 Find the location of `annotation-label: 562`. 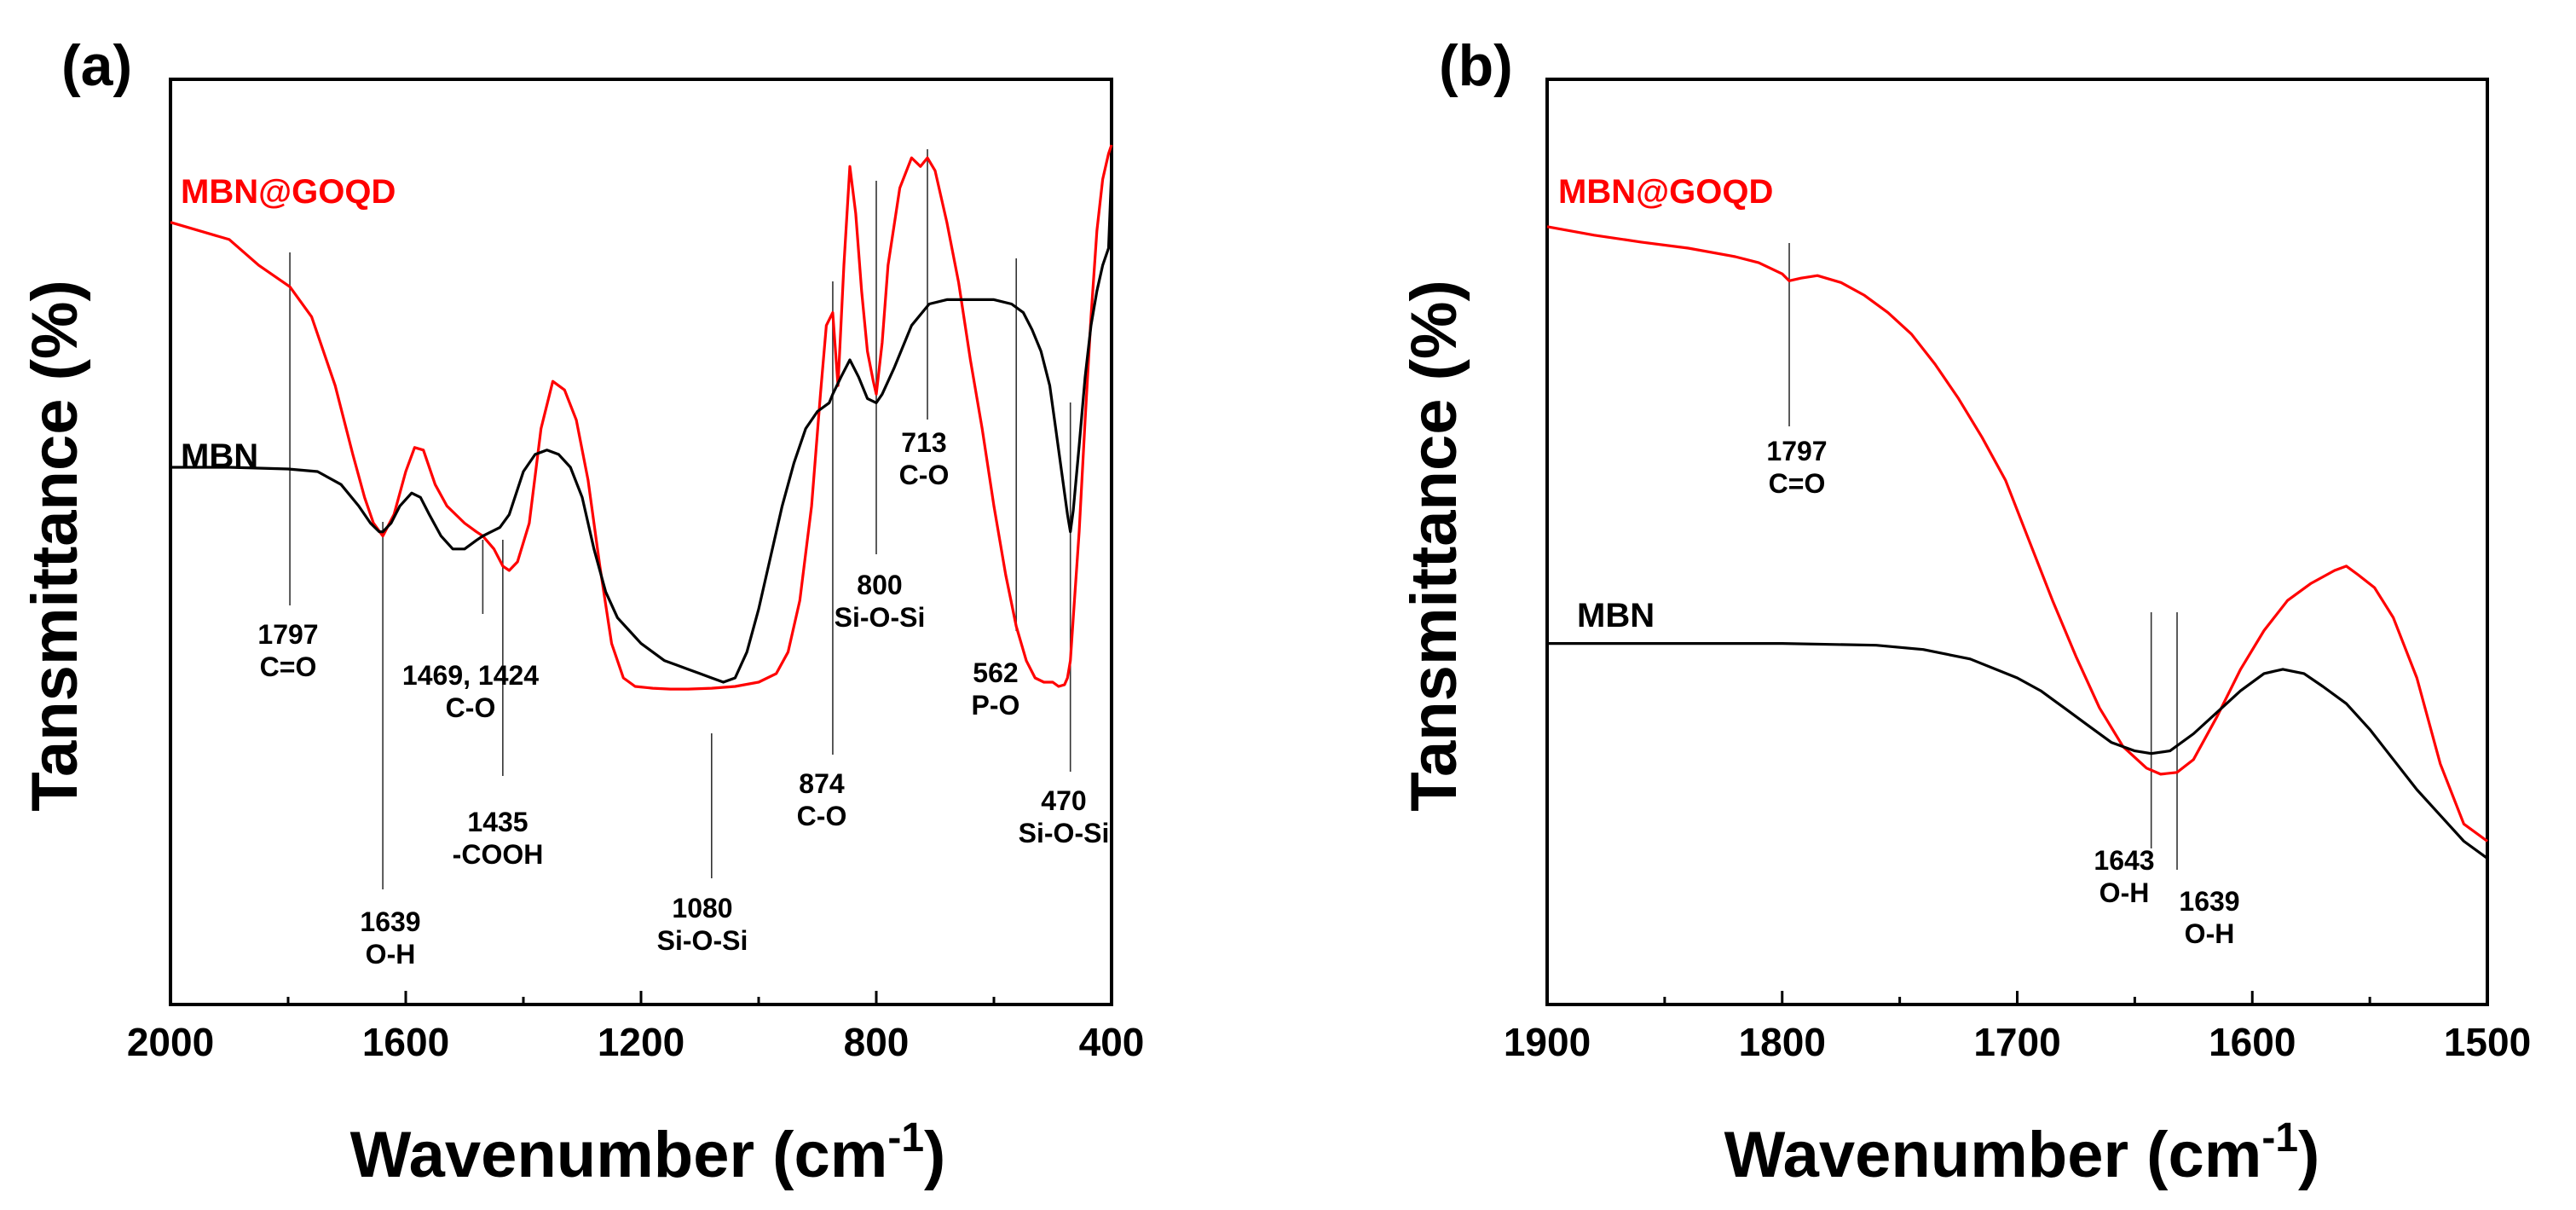

annotation-label: 562 is located at coordinates (995, 672).